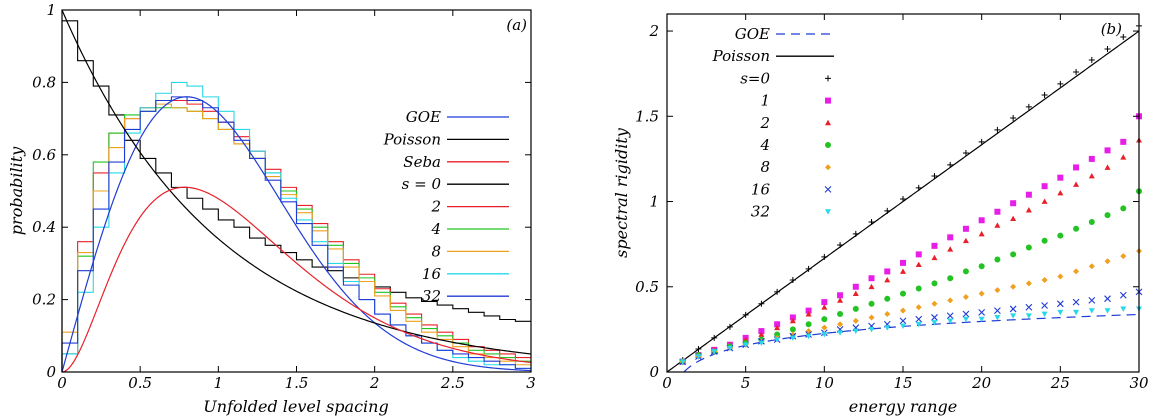  What do you see at coordinates (773, 123) in the screenshot?
I see `panel-b-legend: GOE Poisson s=0 1 2 4 8 16 32` at bounding box center [773, 123].